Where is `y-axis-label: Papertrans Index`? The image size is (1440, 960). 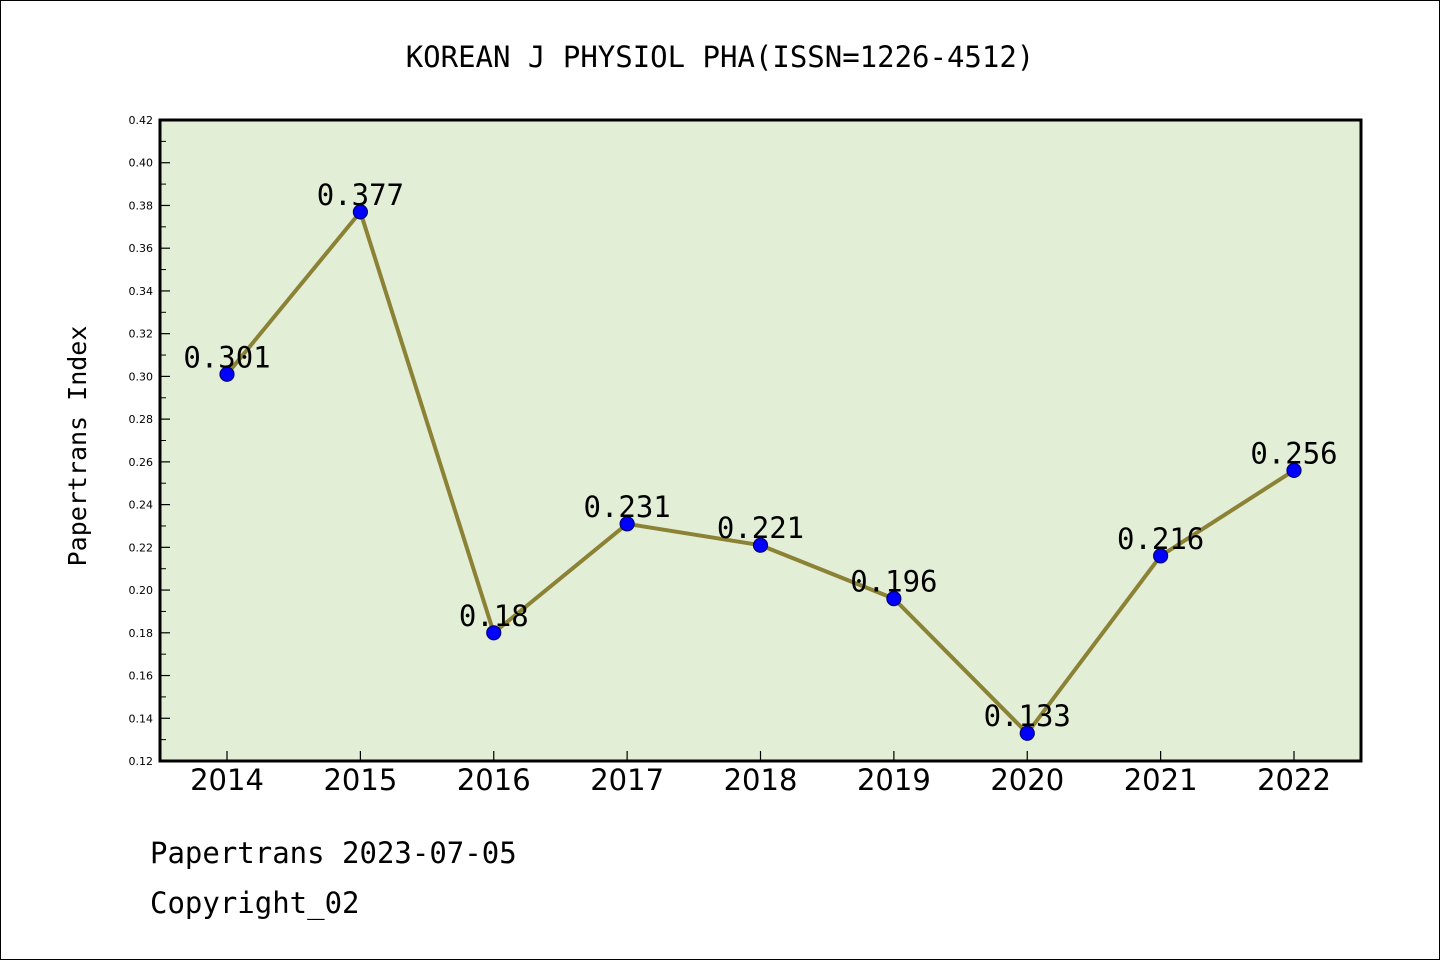 y-axis-label: Papertrans Index is located at coordinates (77, 446).